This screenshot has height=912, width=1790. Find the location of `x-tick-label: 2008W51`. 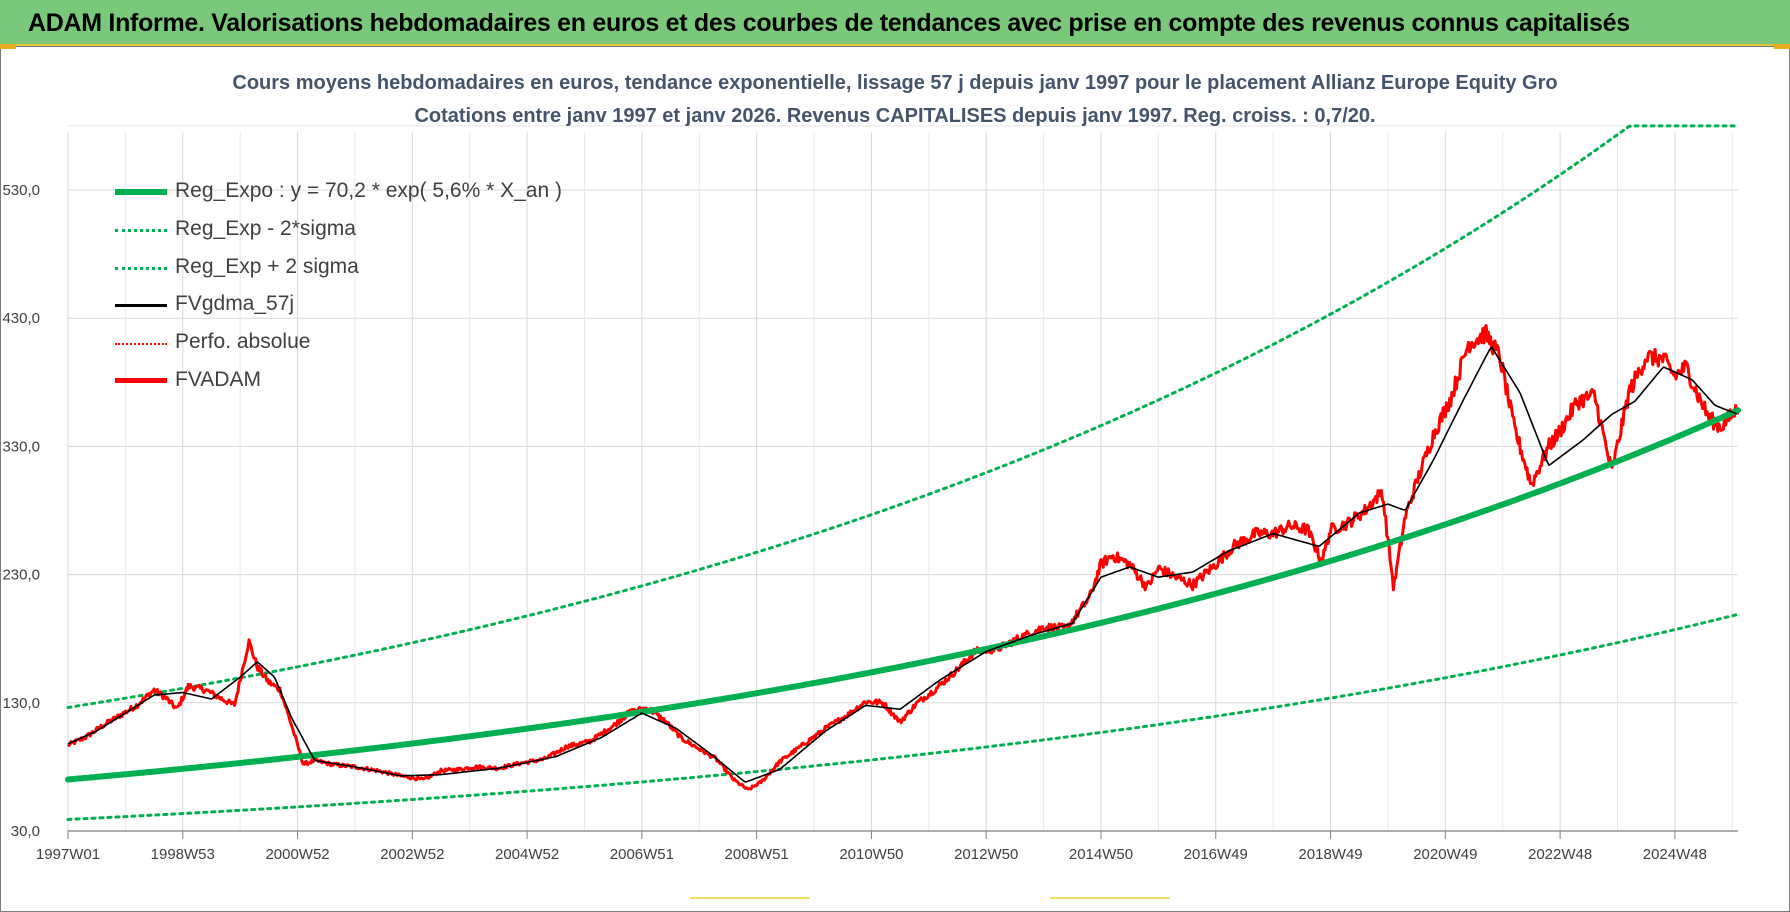

x-tick-label: 2008W51 is located at coordinates (757, 854).